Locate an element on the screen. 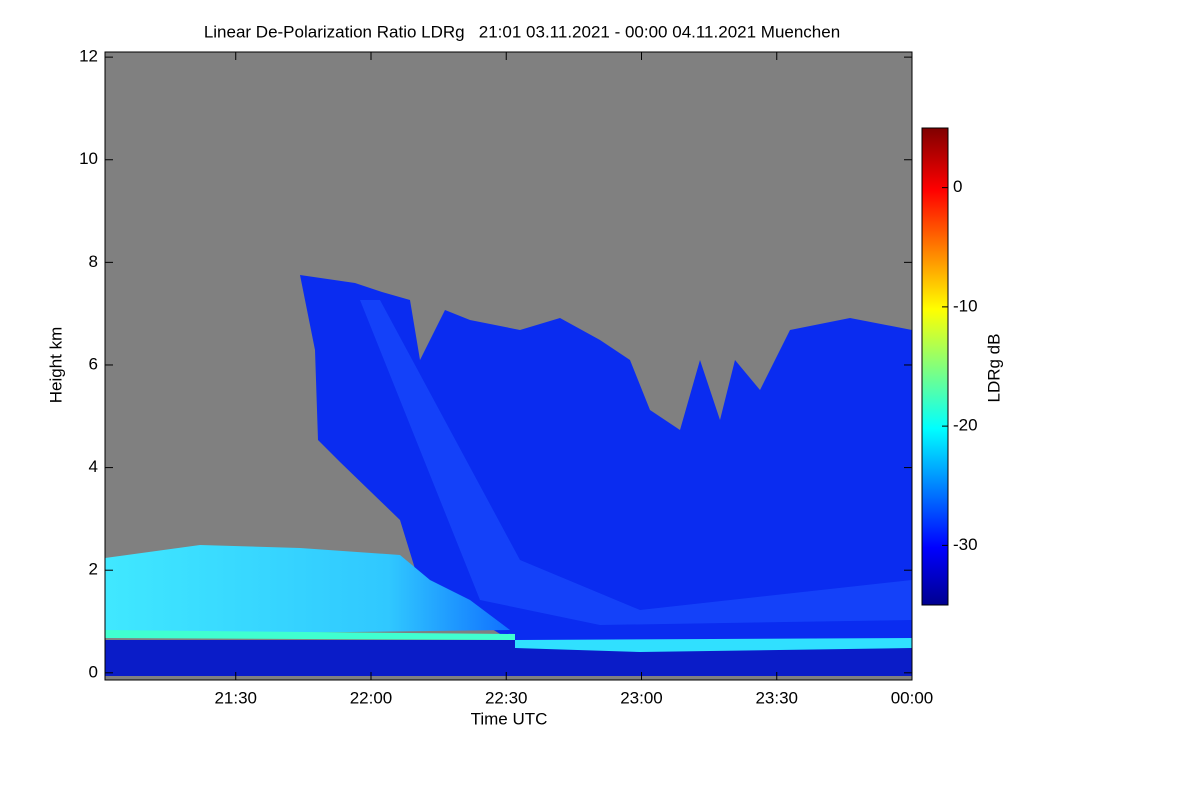  y-tick-label: 6 is located at coordinates (93, 363).